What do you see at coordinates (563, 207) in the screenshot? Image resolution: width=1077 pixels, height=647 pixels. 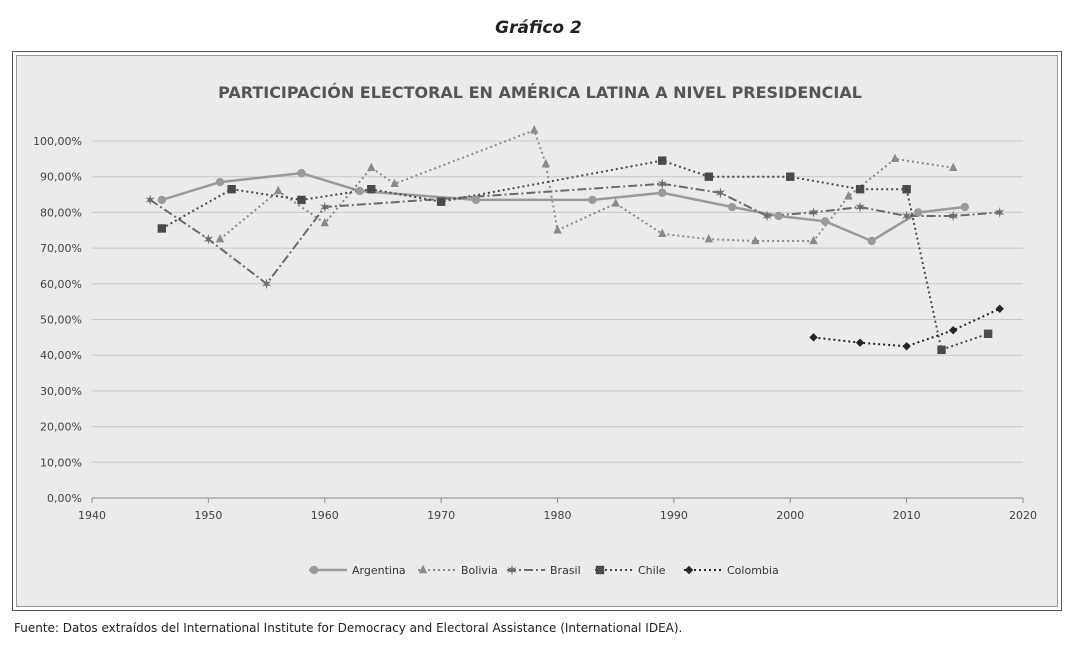 I see `series-line-argentina` at bounding box center [563, 207].